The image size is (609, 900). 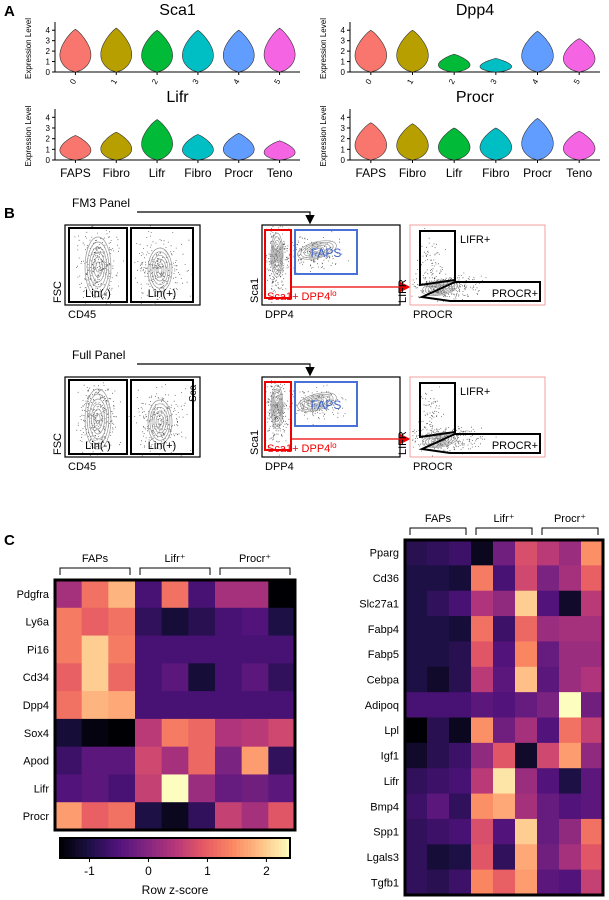 What do you see at coordinates (475, 240) in the screenshot?
I see `gate-label: LIFR+` at bounding box center [475, 240].